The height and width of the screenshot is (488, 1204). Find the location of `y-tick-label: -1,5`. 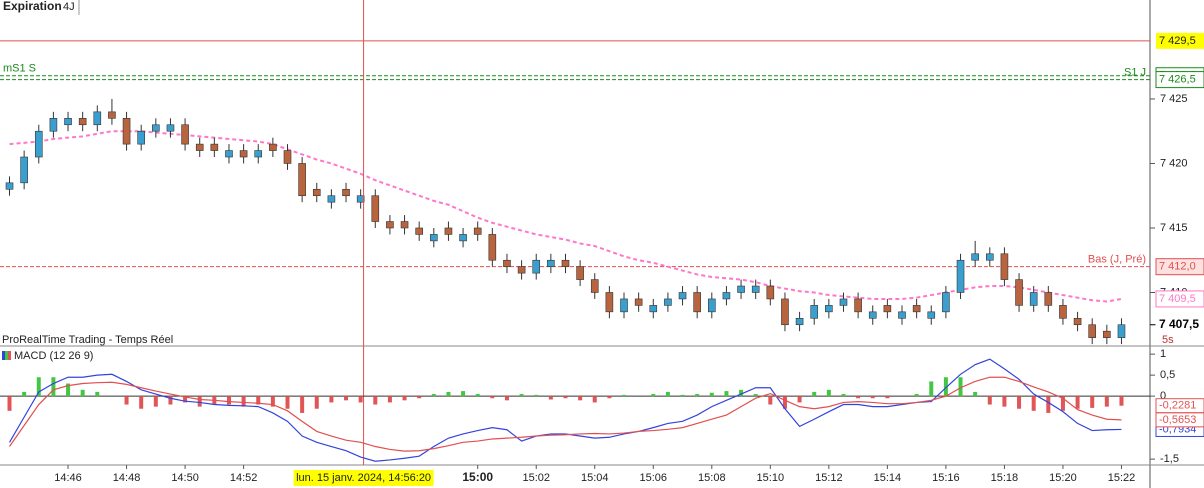

y-tick-label: -1,5 is located at coordinates (1169, 459).